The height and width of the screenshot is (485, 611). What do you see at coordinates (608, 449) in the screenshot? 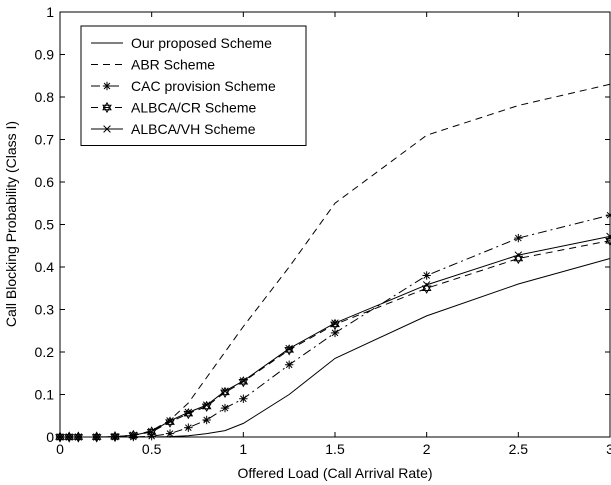
I see `x-tick-label: 3` at bounding box center [608, 449].